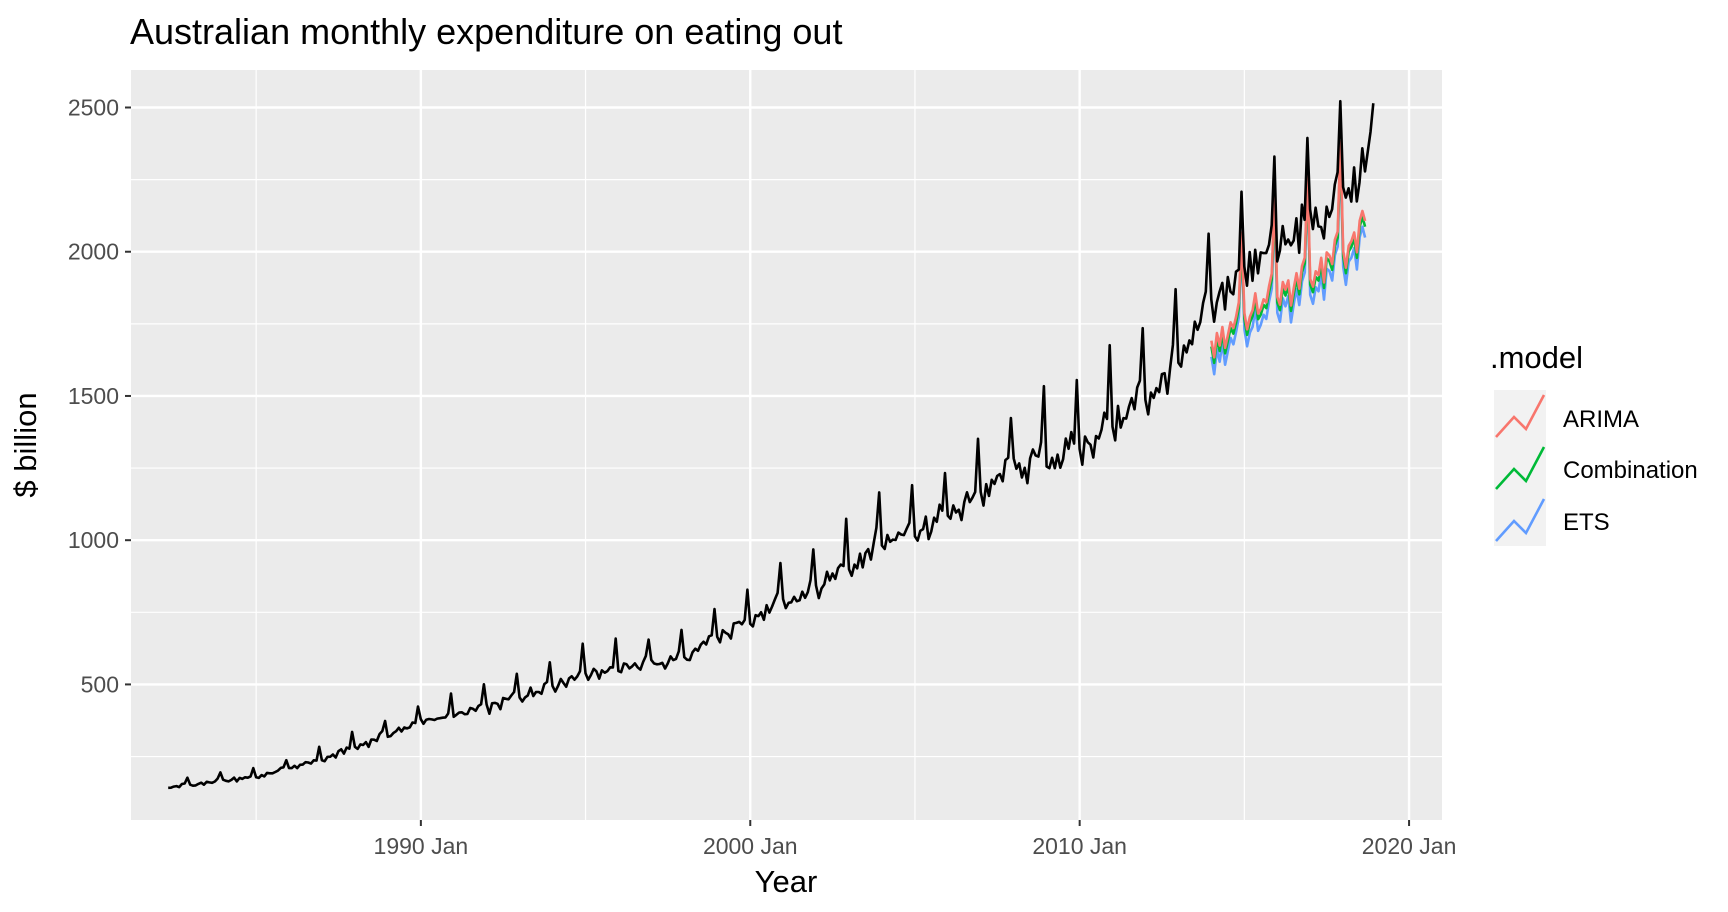  What do you see at coordinates (1288, 249) in the screenshot?
I see `series-arima-line` at bounding box center [1288, 249].